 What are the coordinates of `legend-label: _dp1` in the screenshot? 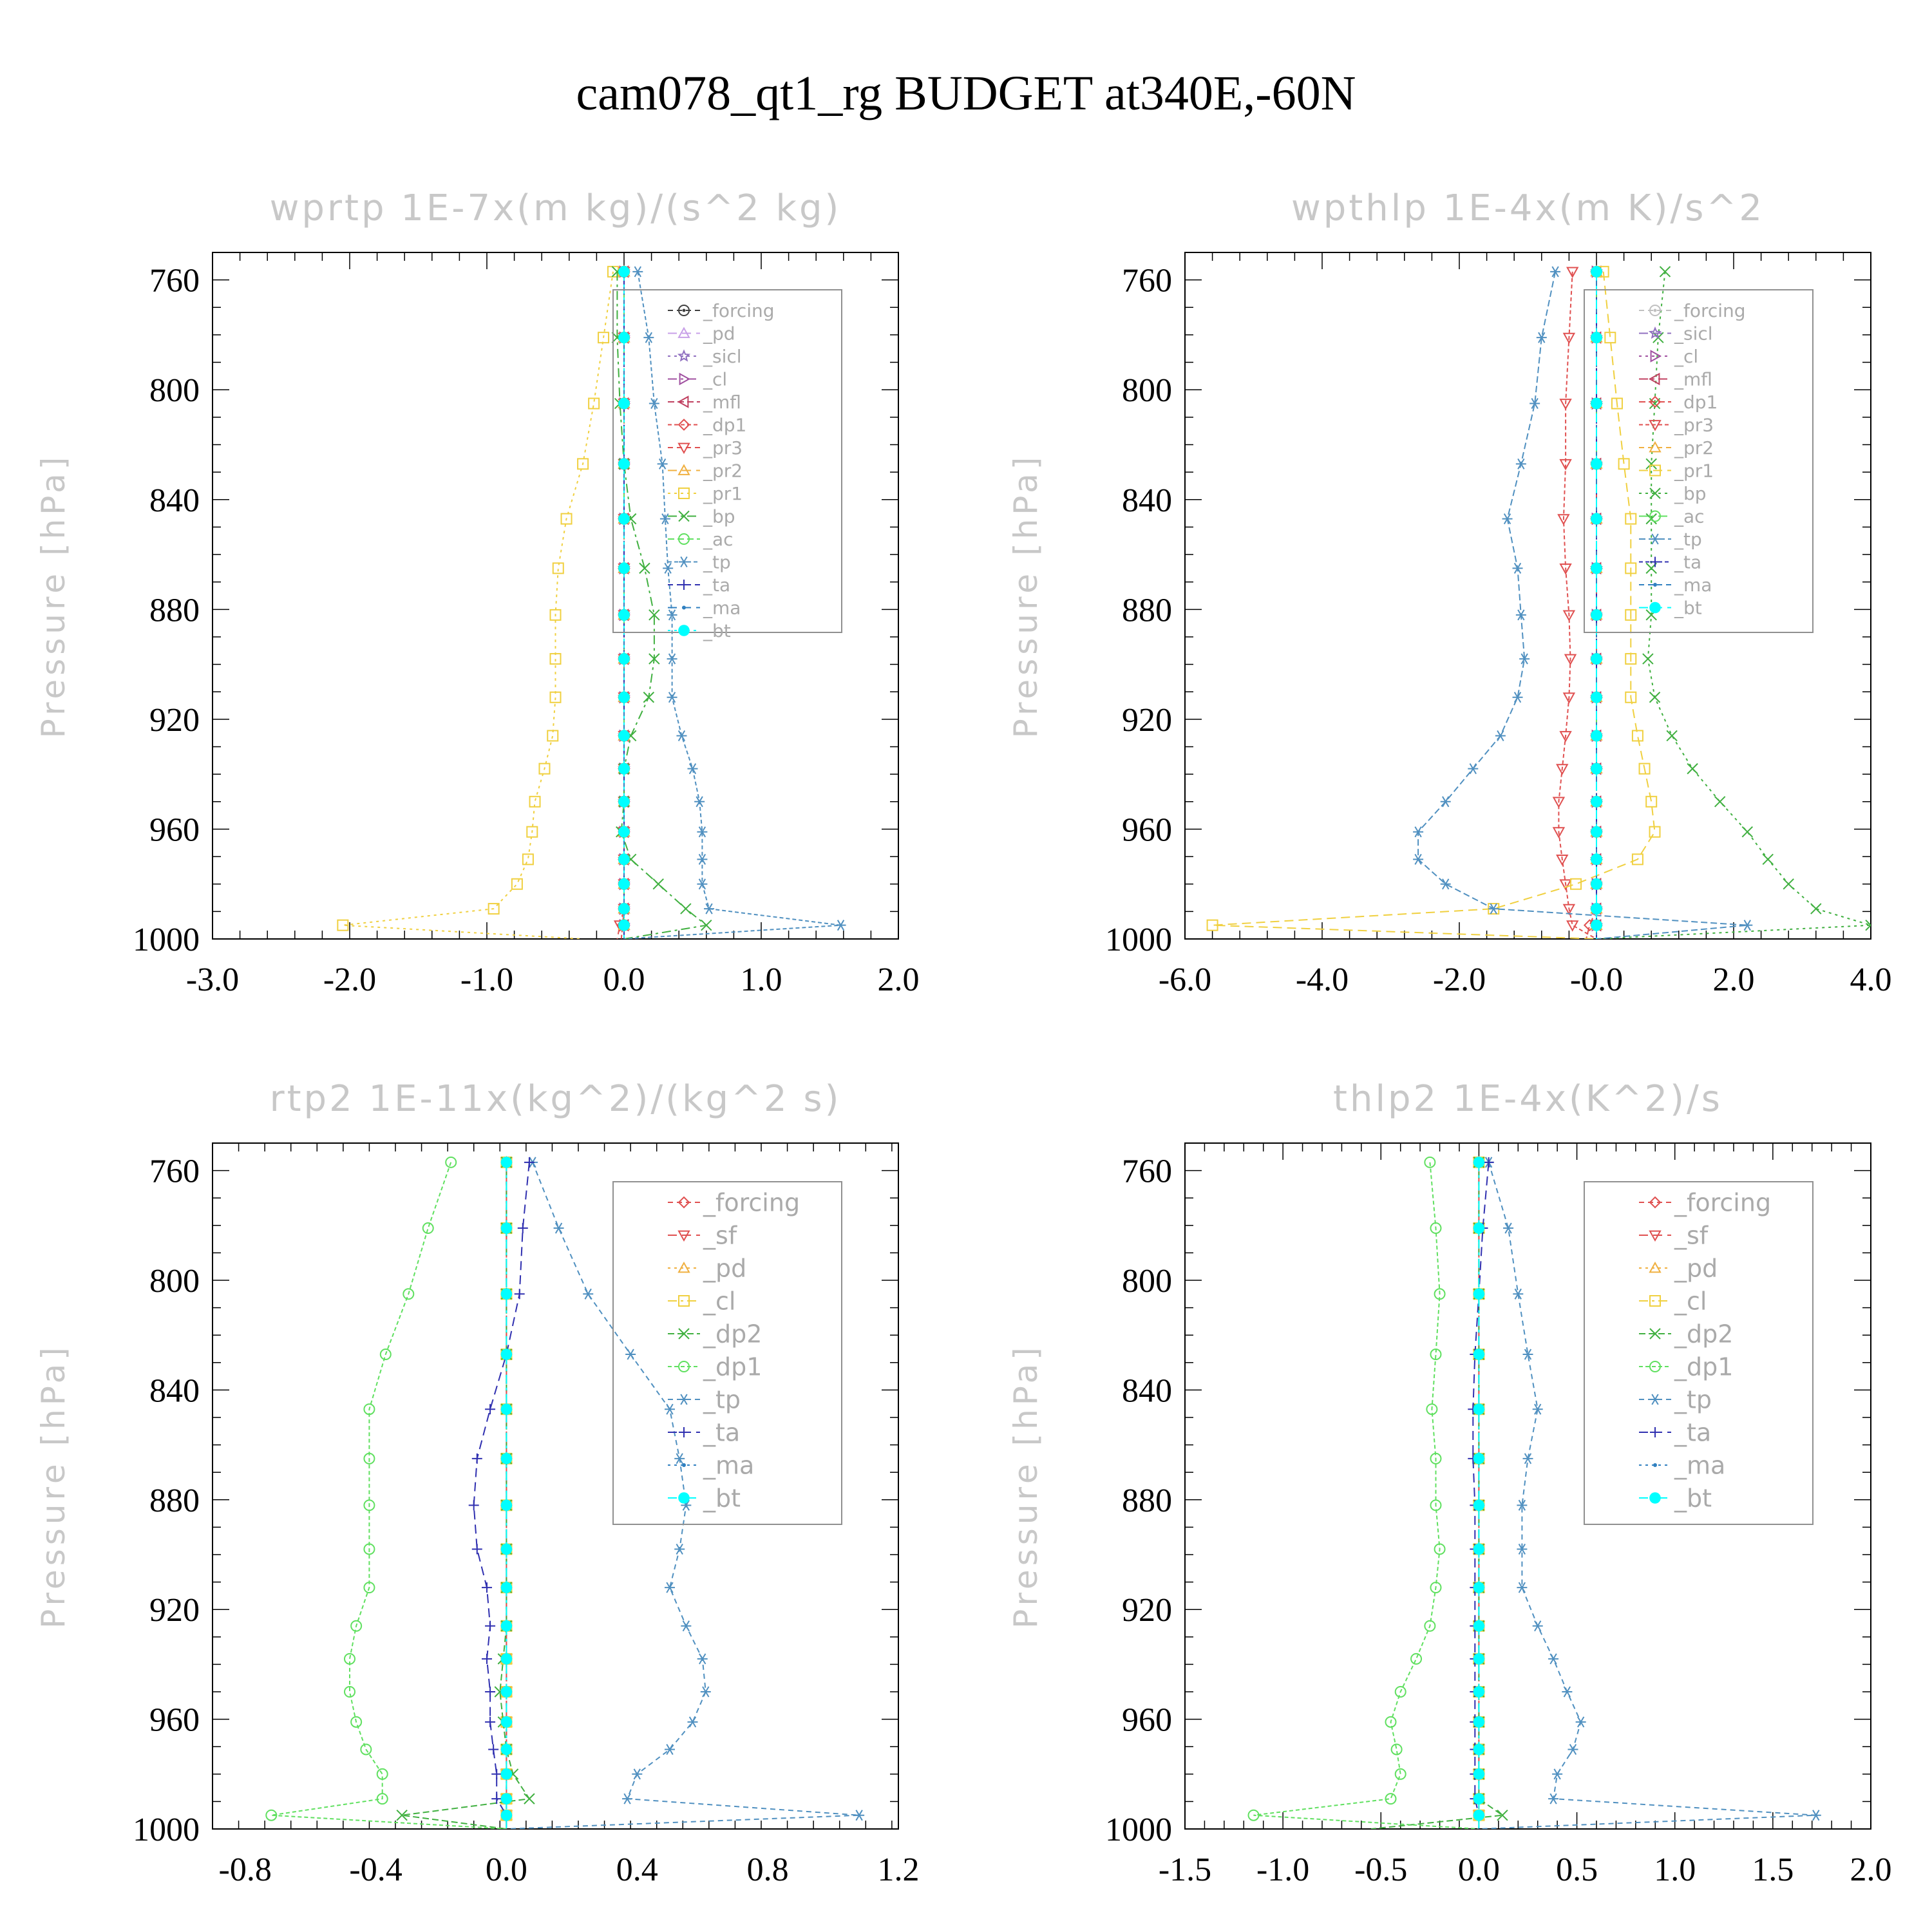 It's located at (1696, 402).